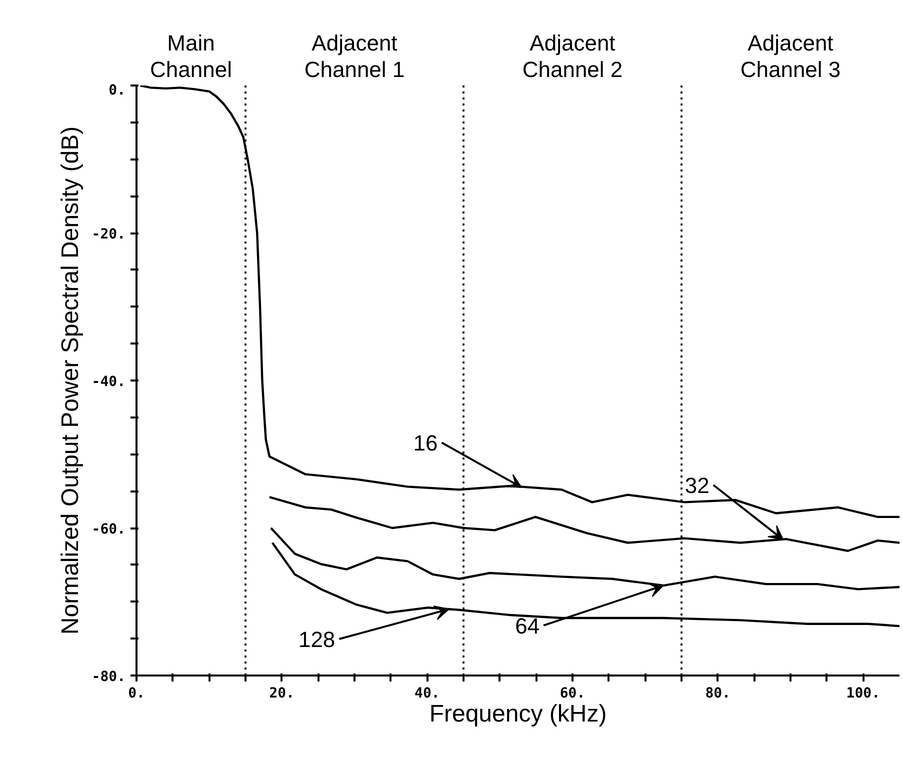 This screenshot has width=903, height=759. Describe the element at coordinates (109, 530) in the screenshot. I see `y-tick-label: -60.` at that location.